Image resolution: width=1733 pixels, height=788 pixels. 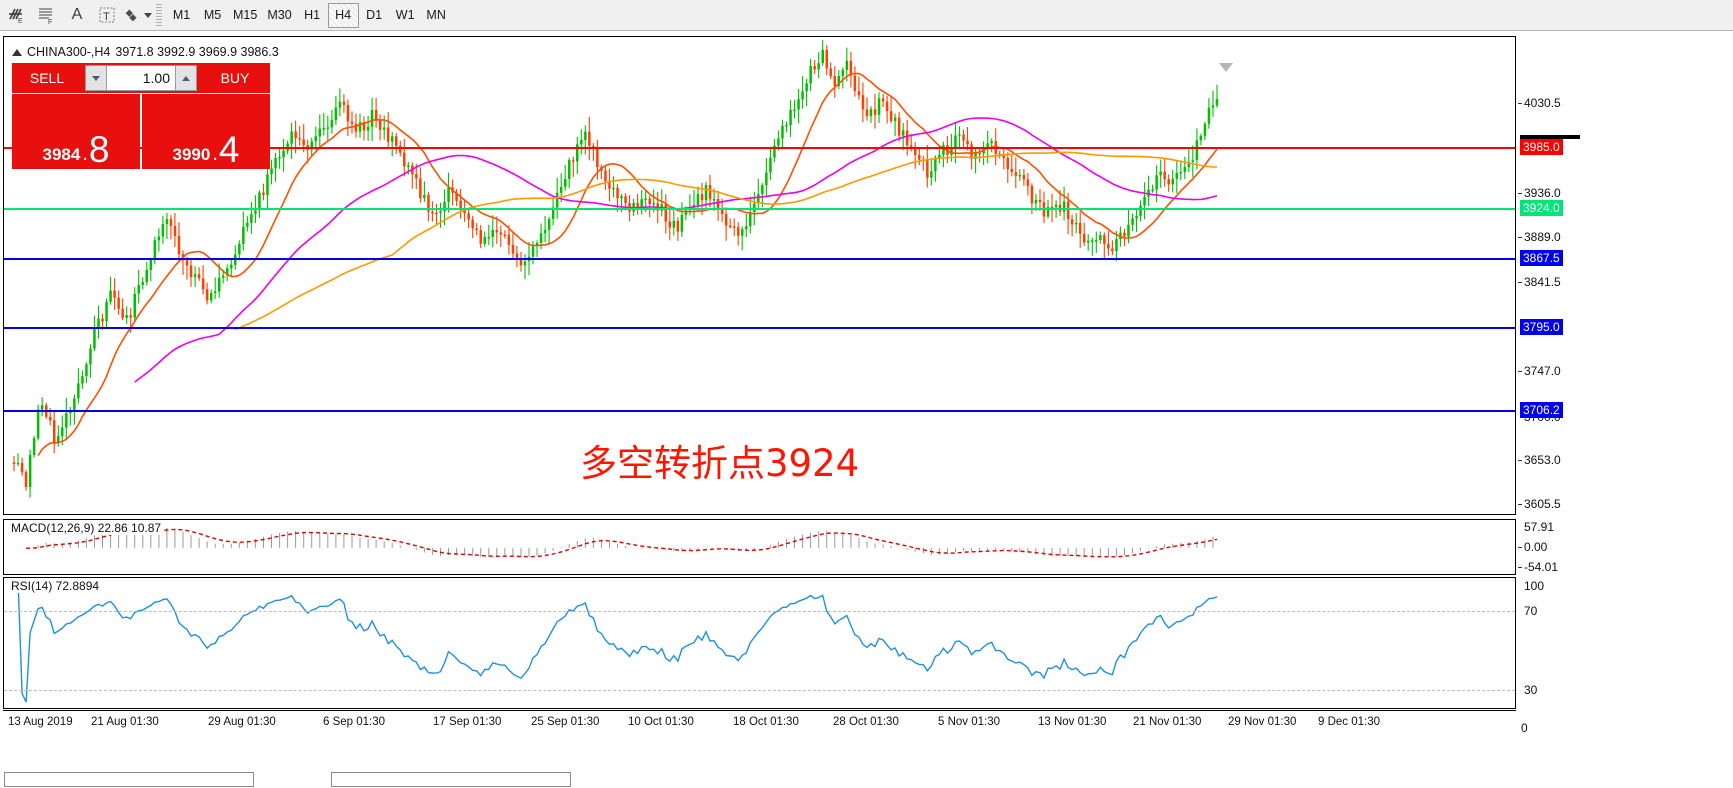 What do you see at coordinates (141, 116) in the screenshot?
I see `one-click-trade-panel: SELL 1.00 BUY 3984 . 8` at bounding box center [141, 116].